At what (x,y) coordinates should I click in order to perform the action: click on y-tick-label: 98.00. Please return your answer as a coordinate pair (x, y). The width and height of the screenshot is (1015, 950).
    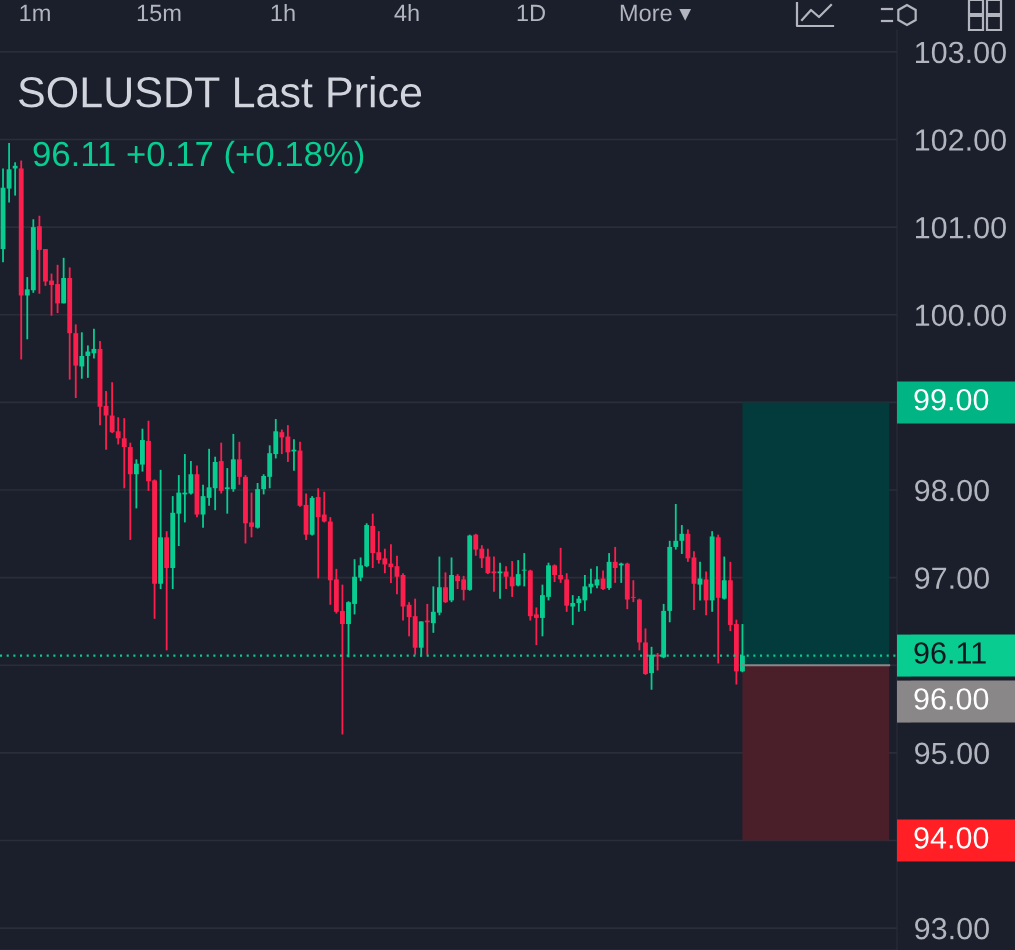
    Looking at the image, I should click on (952, 490).